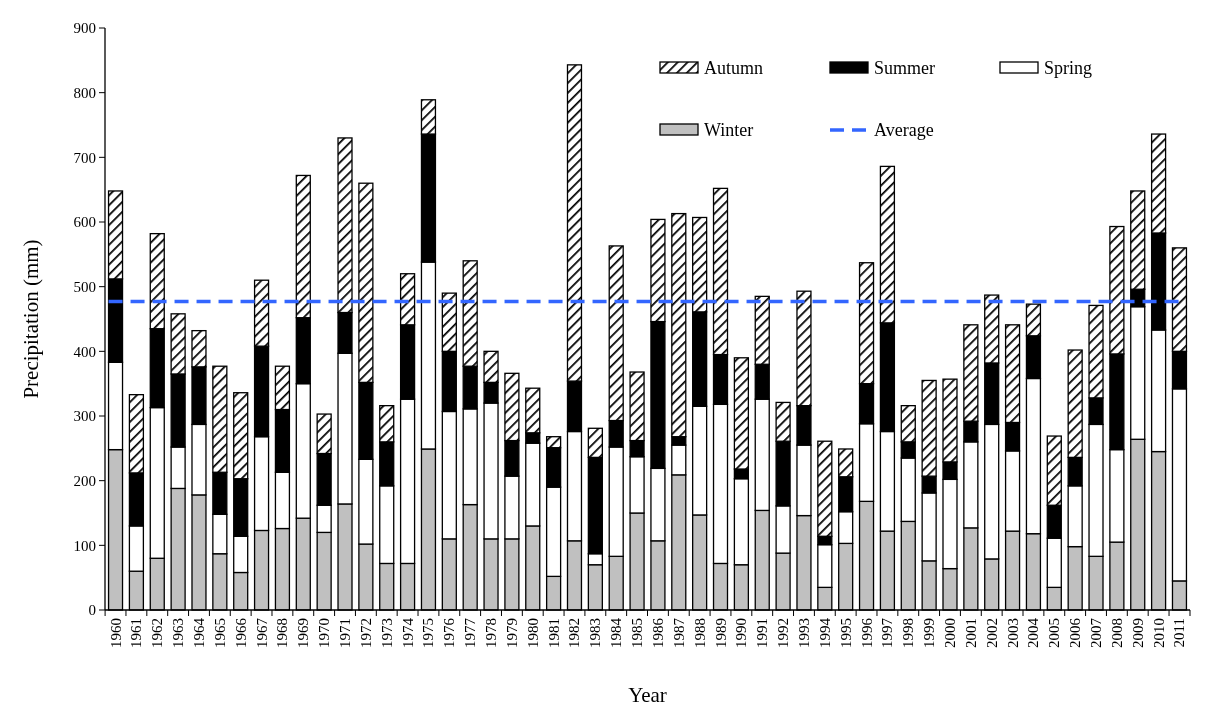 The image size is (1213, 714). Describe the element at coordinates (678, 632) in the screenshot. I see `x-tick-label: 1987` at that location.